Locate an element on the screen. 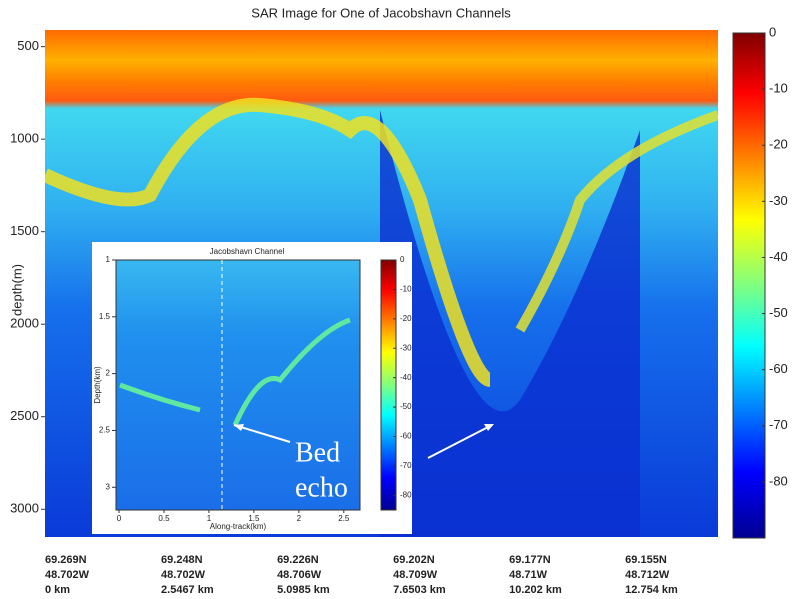  y-tick-label: 2500 is located at coordinates (24, 415).